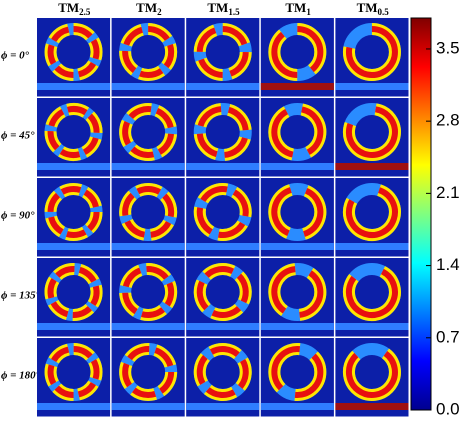 The width and height of the screenshot is (474, 424). What do you see at coordinates (448, 336) in the screenshot?
I see `colorbar-tick-label: 0.7` at bounding box center [448, 336].